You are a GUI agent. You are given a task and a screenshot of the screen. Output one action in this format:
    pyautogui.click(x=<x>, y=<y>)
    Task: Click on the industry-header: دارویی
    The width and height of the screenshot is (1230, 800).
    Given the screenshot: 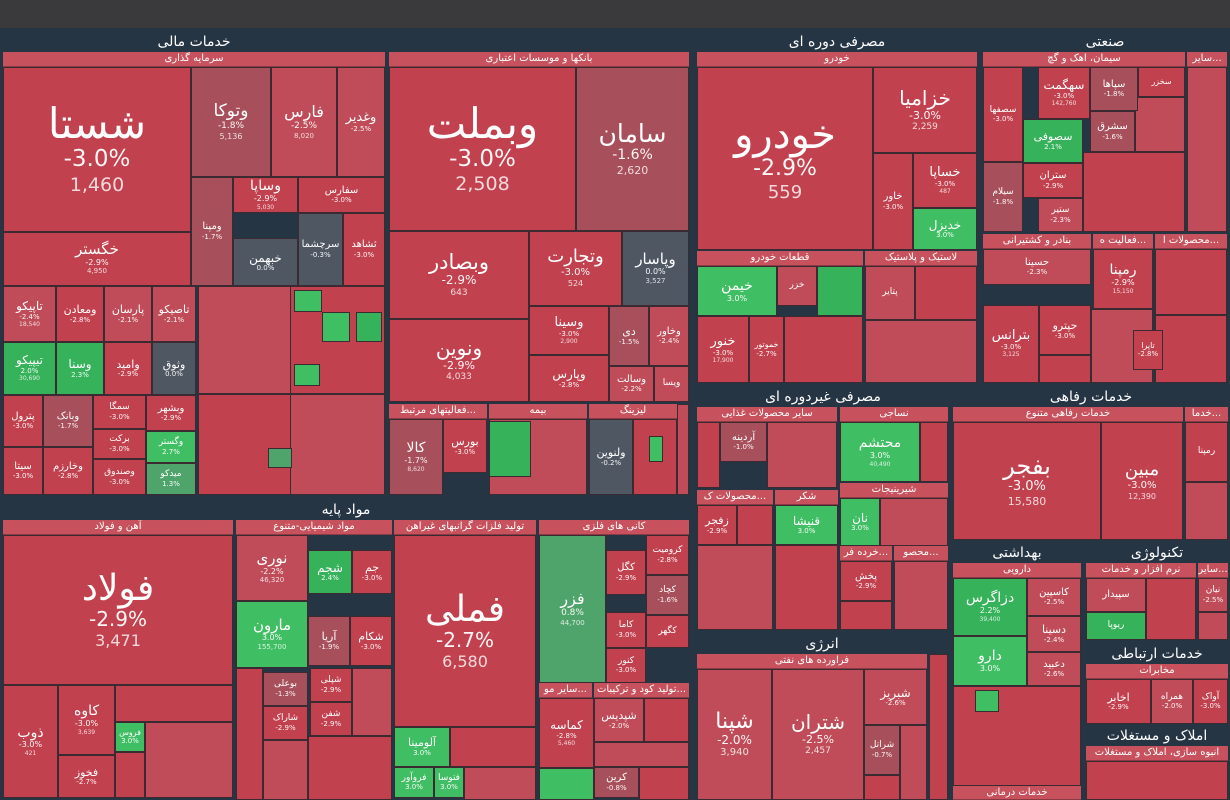 What is the action you would take?
    pyautogui.click(x=1017, y=570)
    